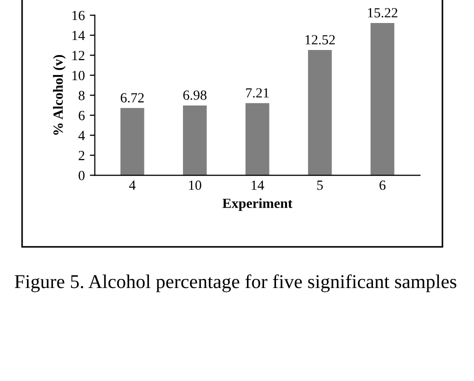 This screenshot has width=474, height=381. Describe the element at coordinates (383, 13) in the screenshot. I see `data-label: 15.22` at that location.